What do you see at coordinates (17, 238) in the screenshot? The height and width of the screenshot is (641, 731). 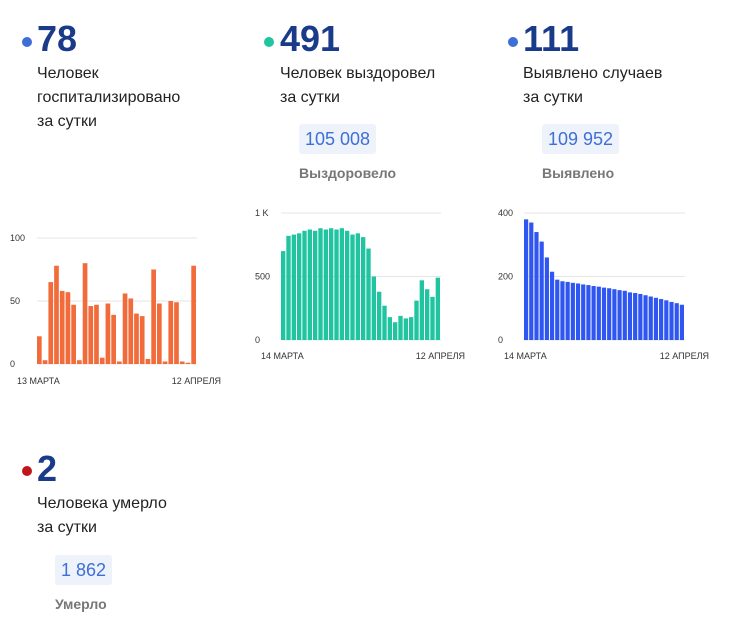 I see `y-tick-label: 100` at bounding box center [17, 238].